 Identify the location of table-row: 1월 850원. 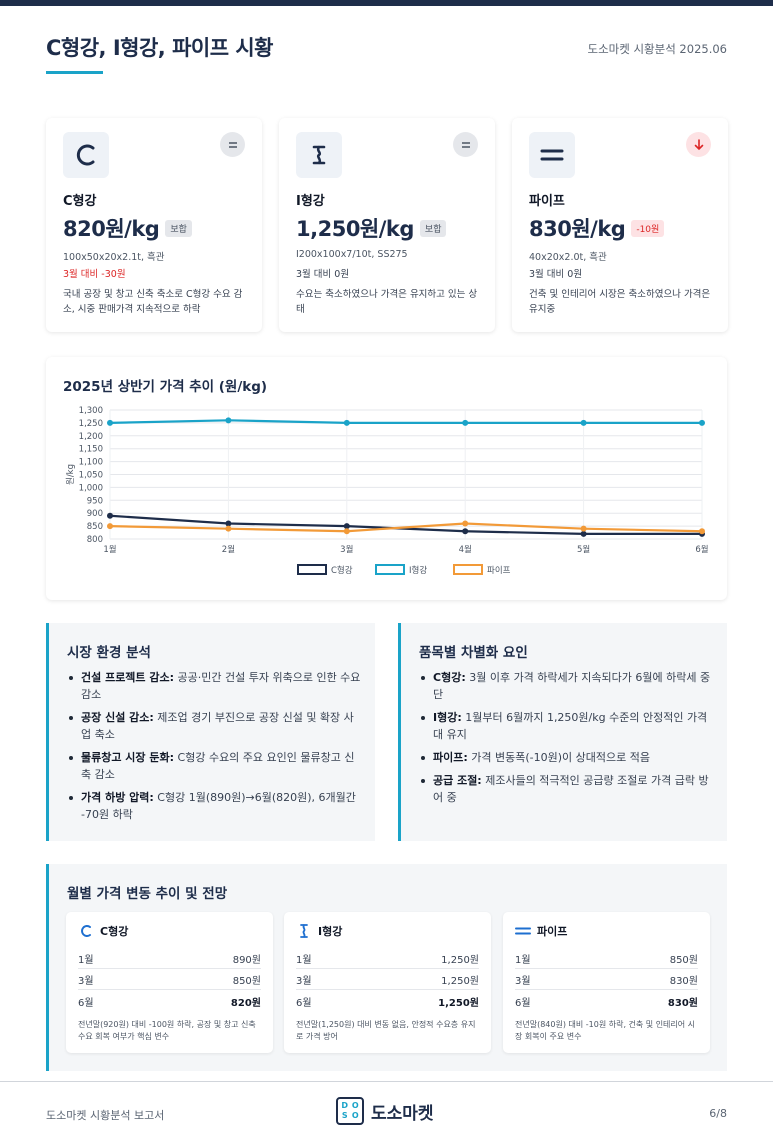
(606, 959).